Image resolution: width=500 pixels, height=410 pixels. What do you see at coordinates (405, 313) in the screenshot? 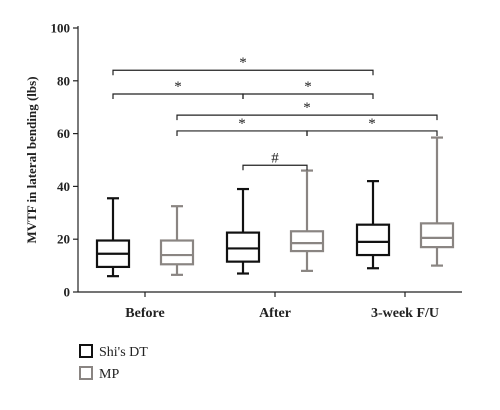
I see `x-category-label: 3-week F/U` at bounding box center [405, 313].